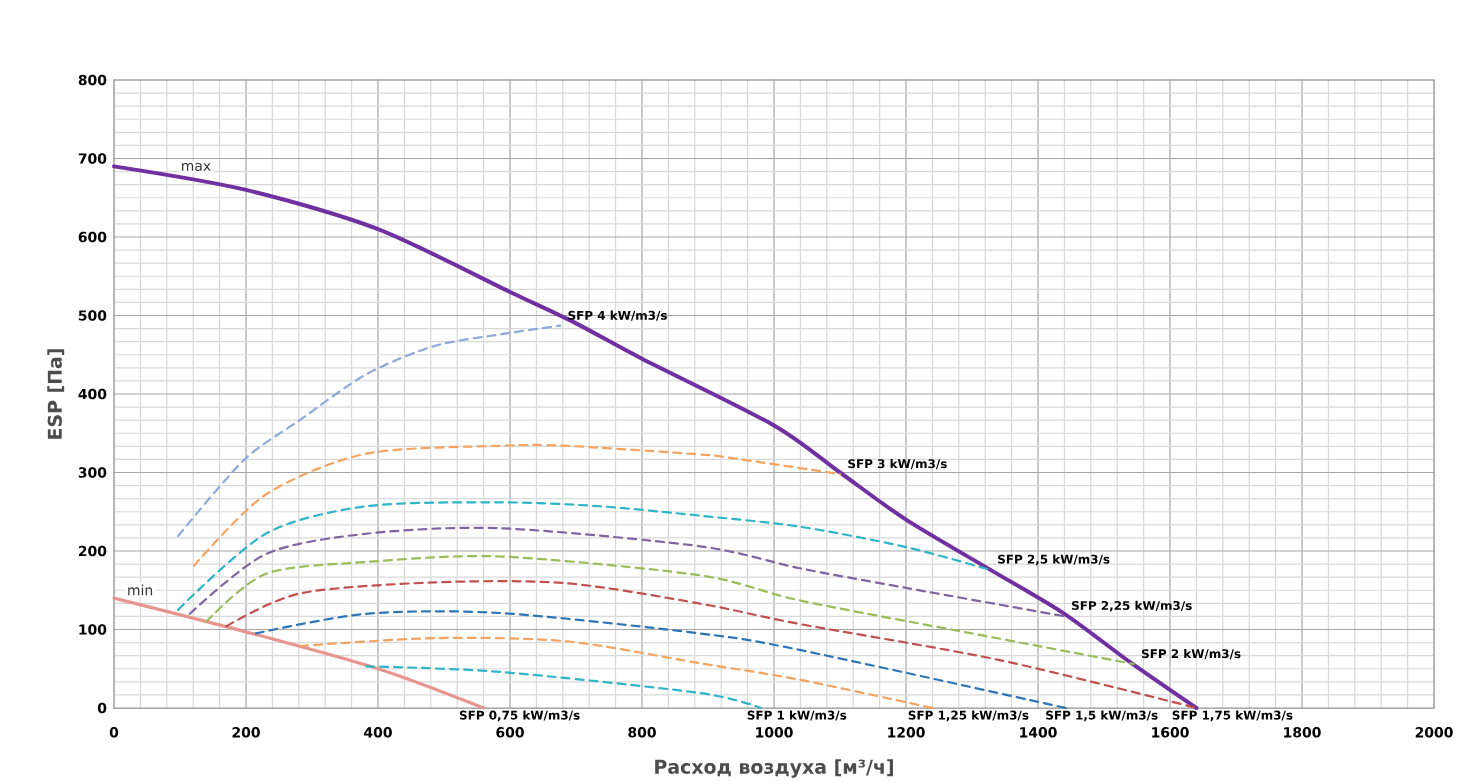 This screenshot has width=1472, height=784. I want to click on x-axis-title: Расход воздуха [м³/ч], so click(774, 768).